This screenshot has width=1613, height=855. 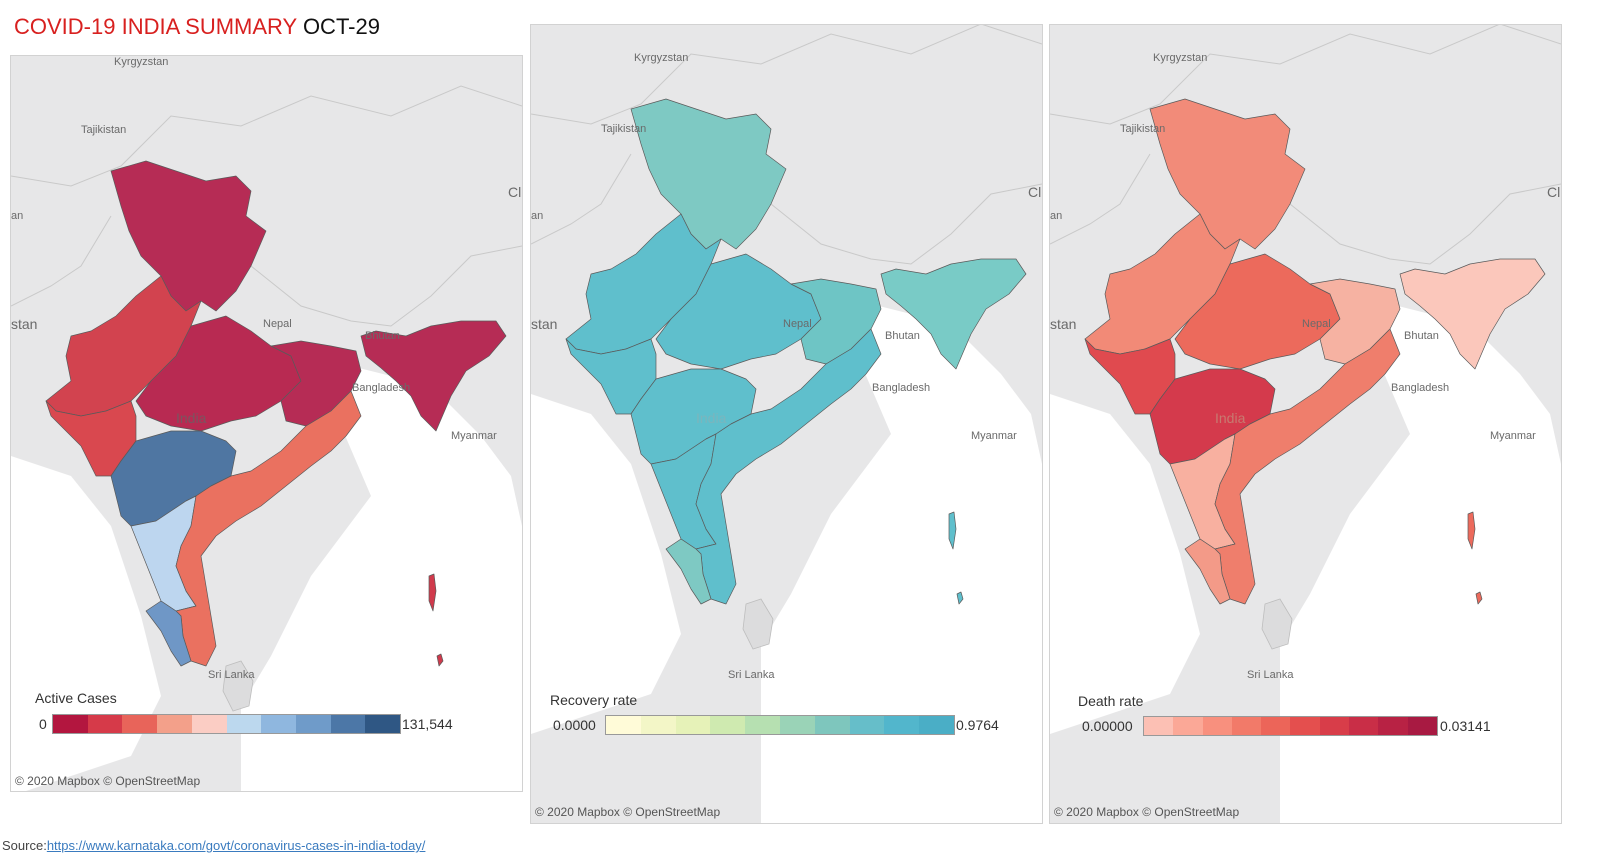 What do you see at coordinates (76, 698) in the screenshot?
I see `legend-title: Active Cases` at bounding box center [76, 698].